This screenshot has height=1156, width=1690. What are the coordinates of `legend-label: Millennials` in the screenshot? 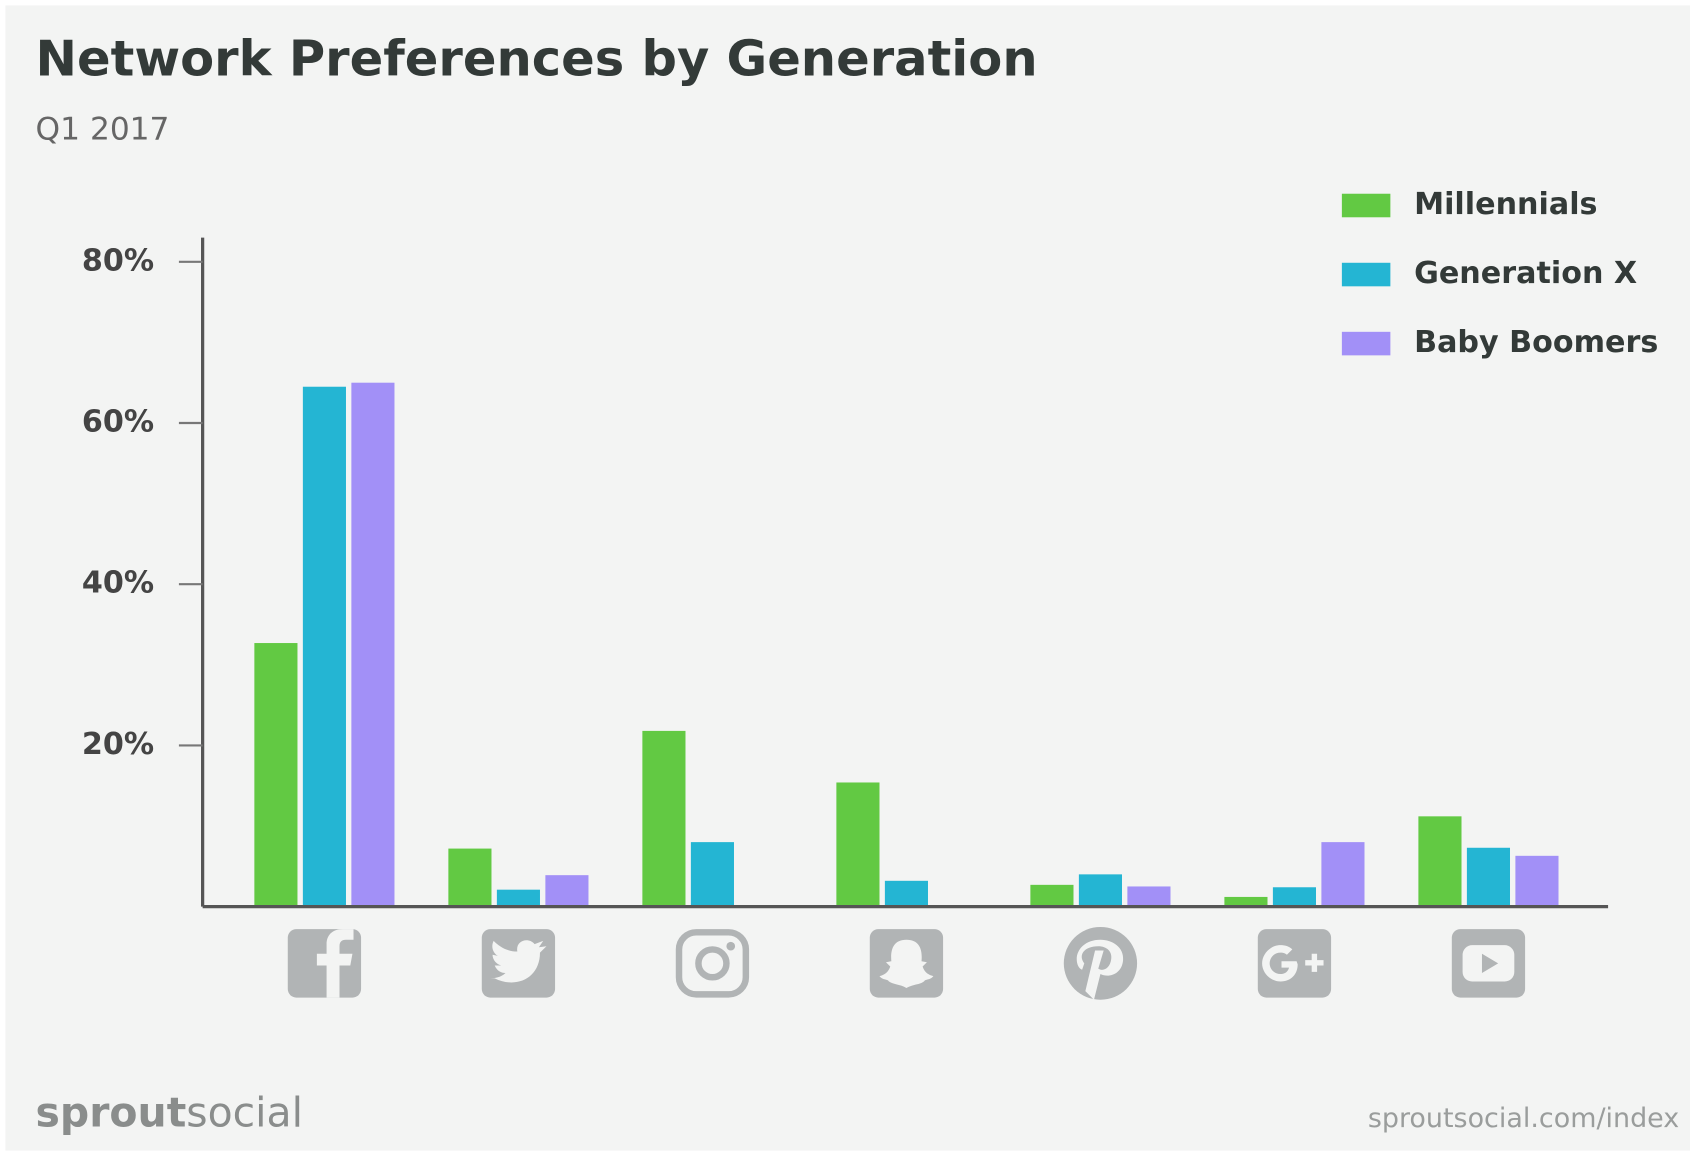 It's located at (1505, 204).